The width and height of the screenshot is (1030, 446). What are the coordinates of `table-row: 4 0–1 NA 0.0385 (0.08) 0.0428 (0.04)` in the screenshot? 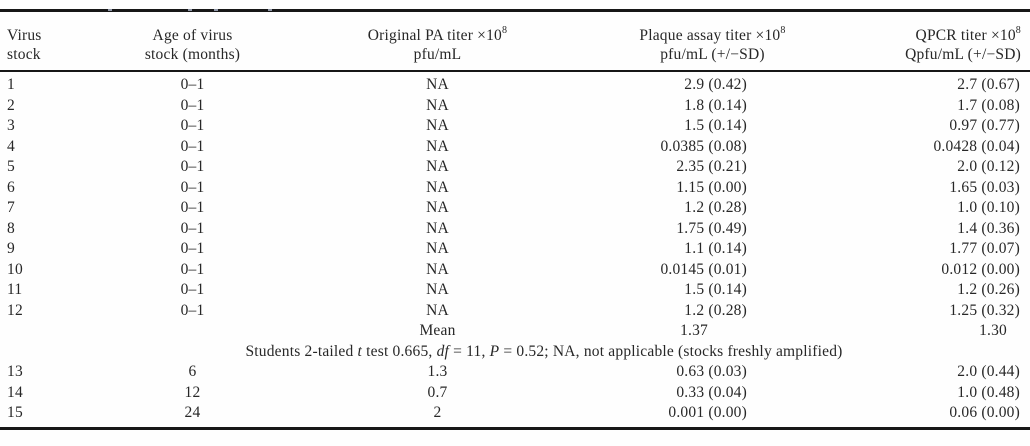 It's located at (515, 147).